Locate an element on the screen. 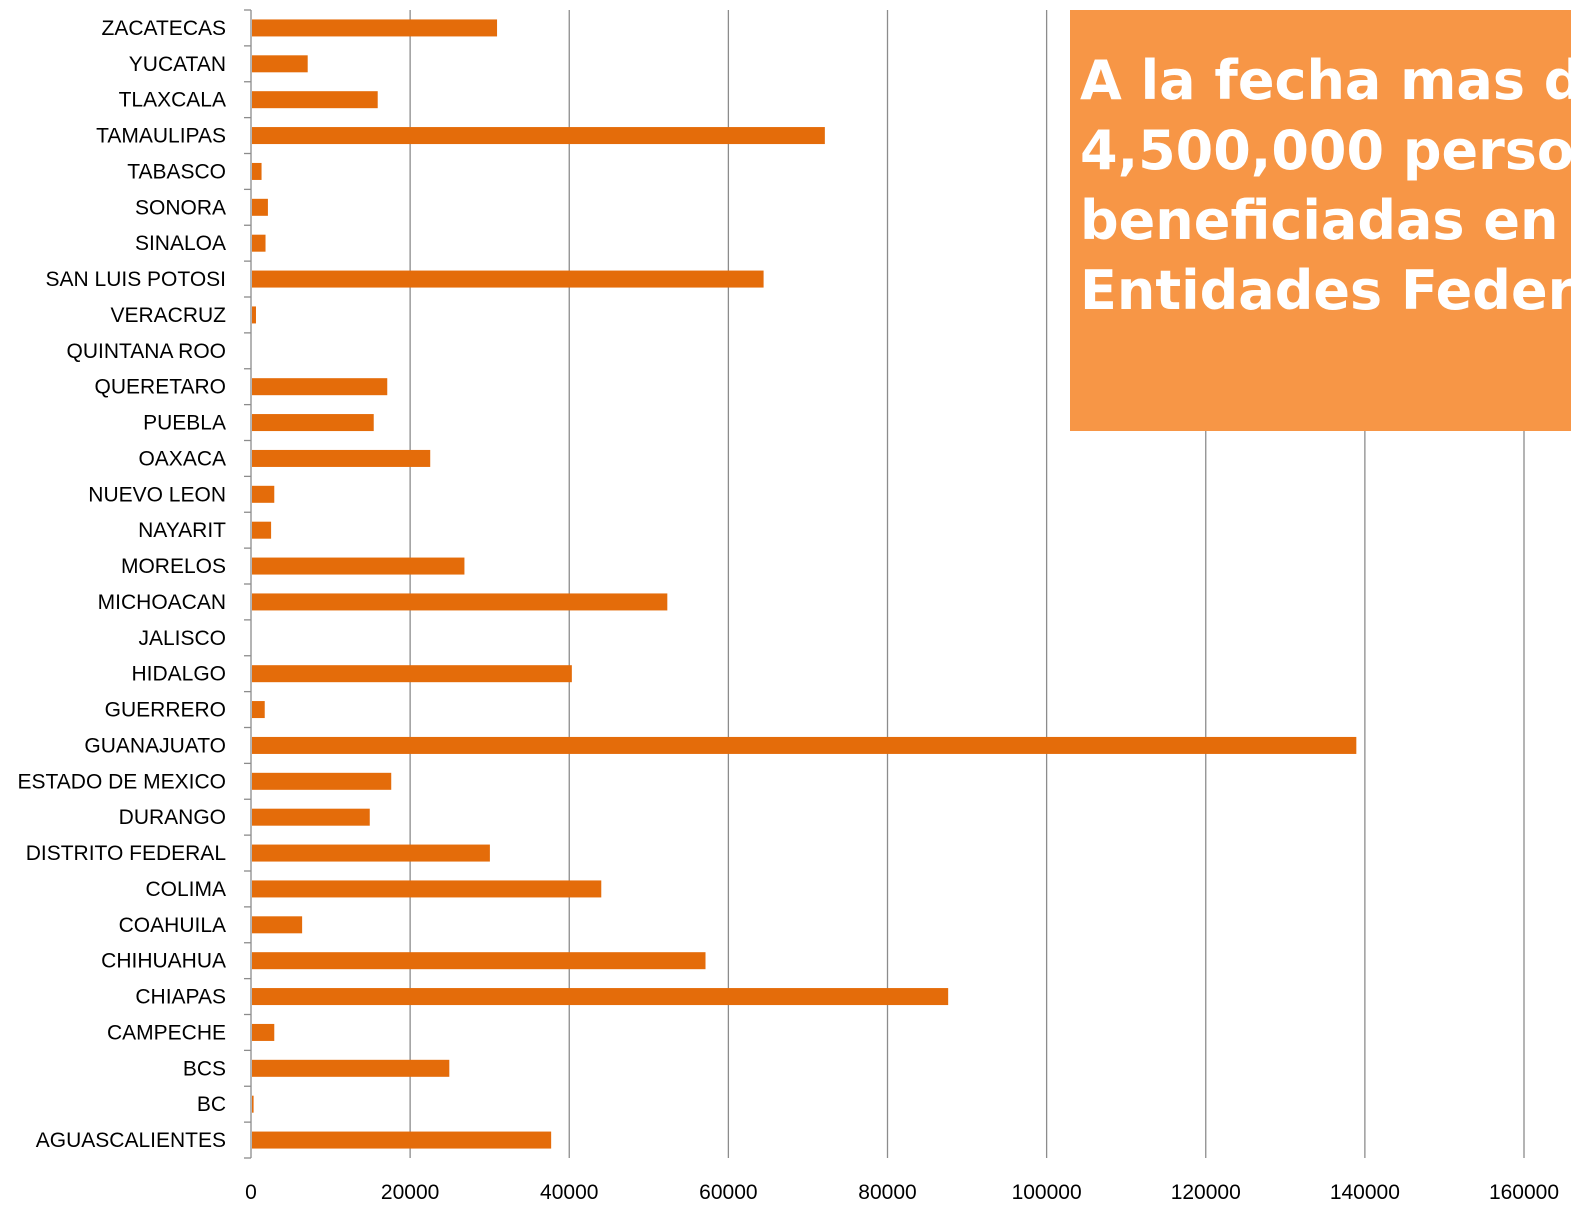 The width and height of the screenshot is (1571, 1208). x-tick-label: 80000 is located at coordinates (887, 1192).